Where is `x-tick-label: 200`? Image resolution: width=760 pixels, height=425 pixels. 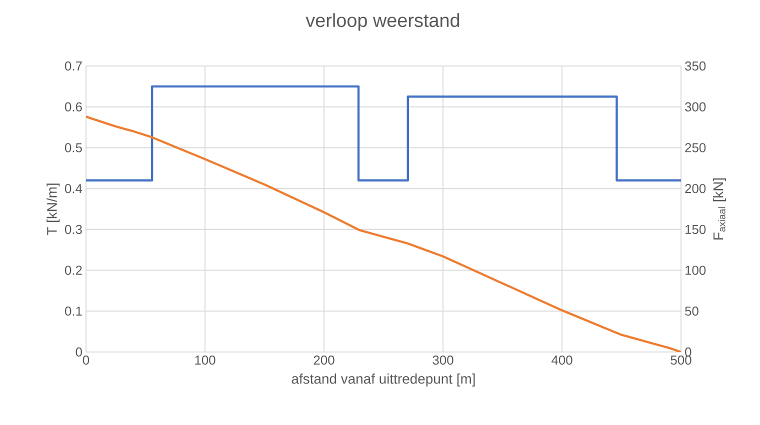 x-tick-label: 200 is located at coordinates (324, 360).